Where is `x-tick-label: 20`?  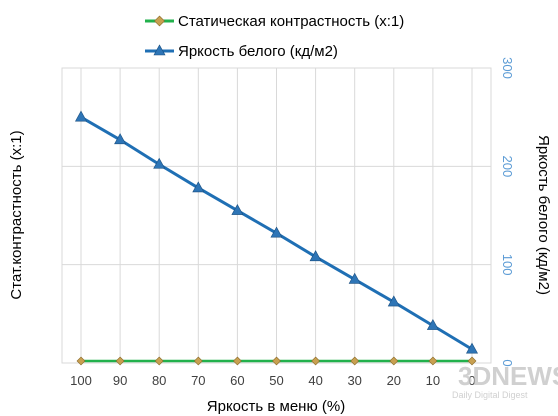
x-tick-label: 20 is located at coordinates (394, 380).